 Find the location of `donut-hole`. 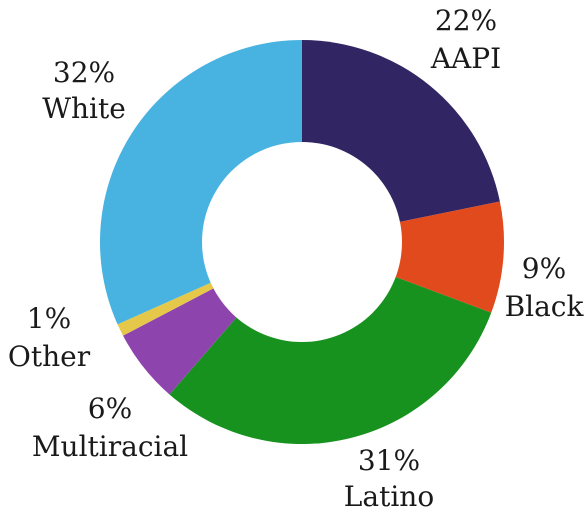

donut-hole is located at coordinates (302, 242).